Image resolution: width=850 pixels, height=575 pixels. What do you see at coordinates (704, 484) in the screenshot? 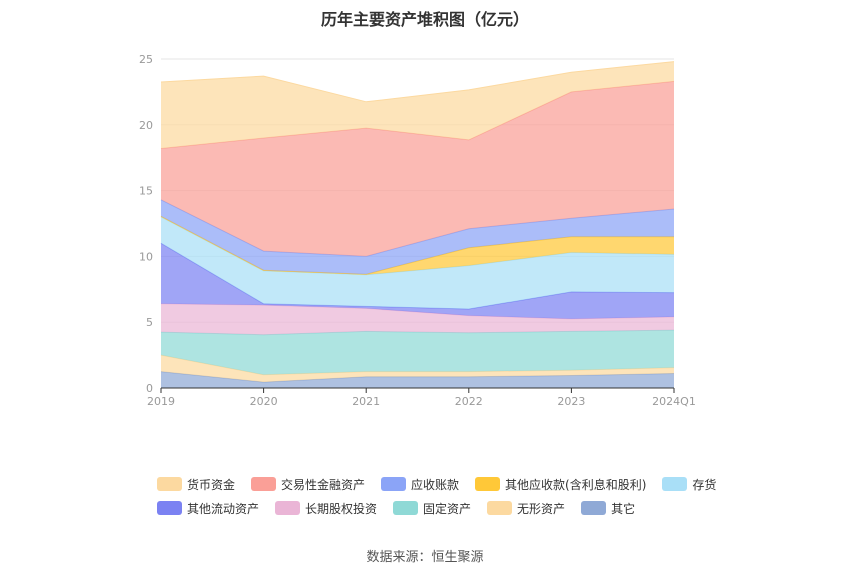
I see `legend-label: 存货` at bounding box center [704, 484].